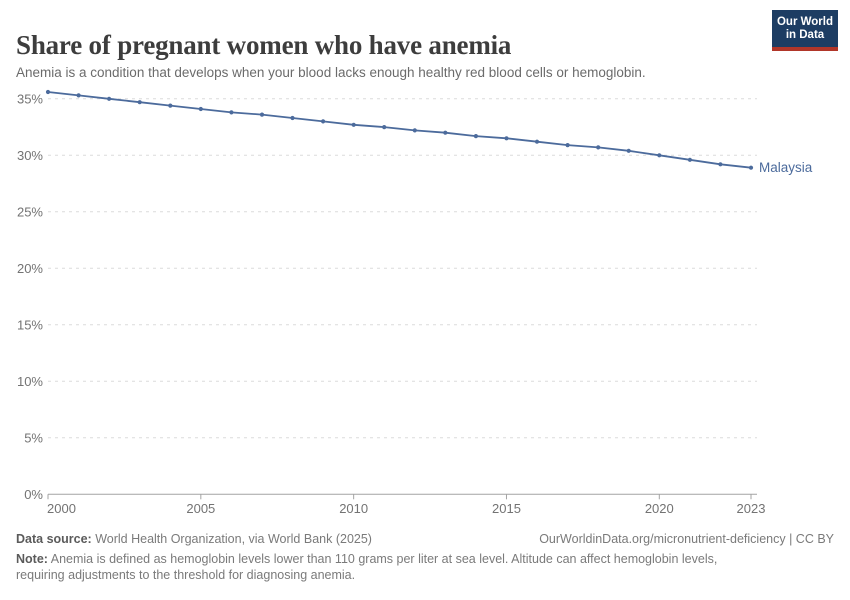 Image resolution: width=850 pixels, height=600 pixels. Describe the element at coordinates (399, 130) in the screenshot. I see `series-line` at that location.